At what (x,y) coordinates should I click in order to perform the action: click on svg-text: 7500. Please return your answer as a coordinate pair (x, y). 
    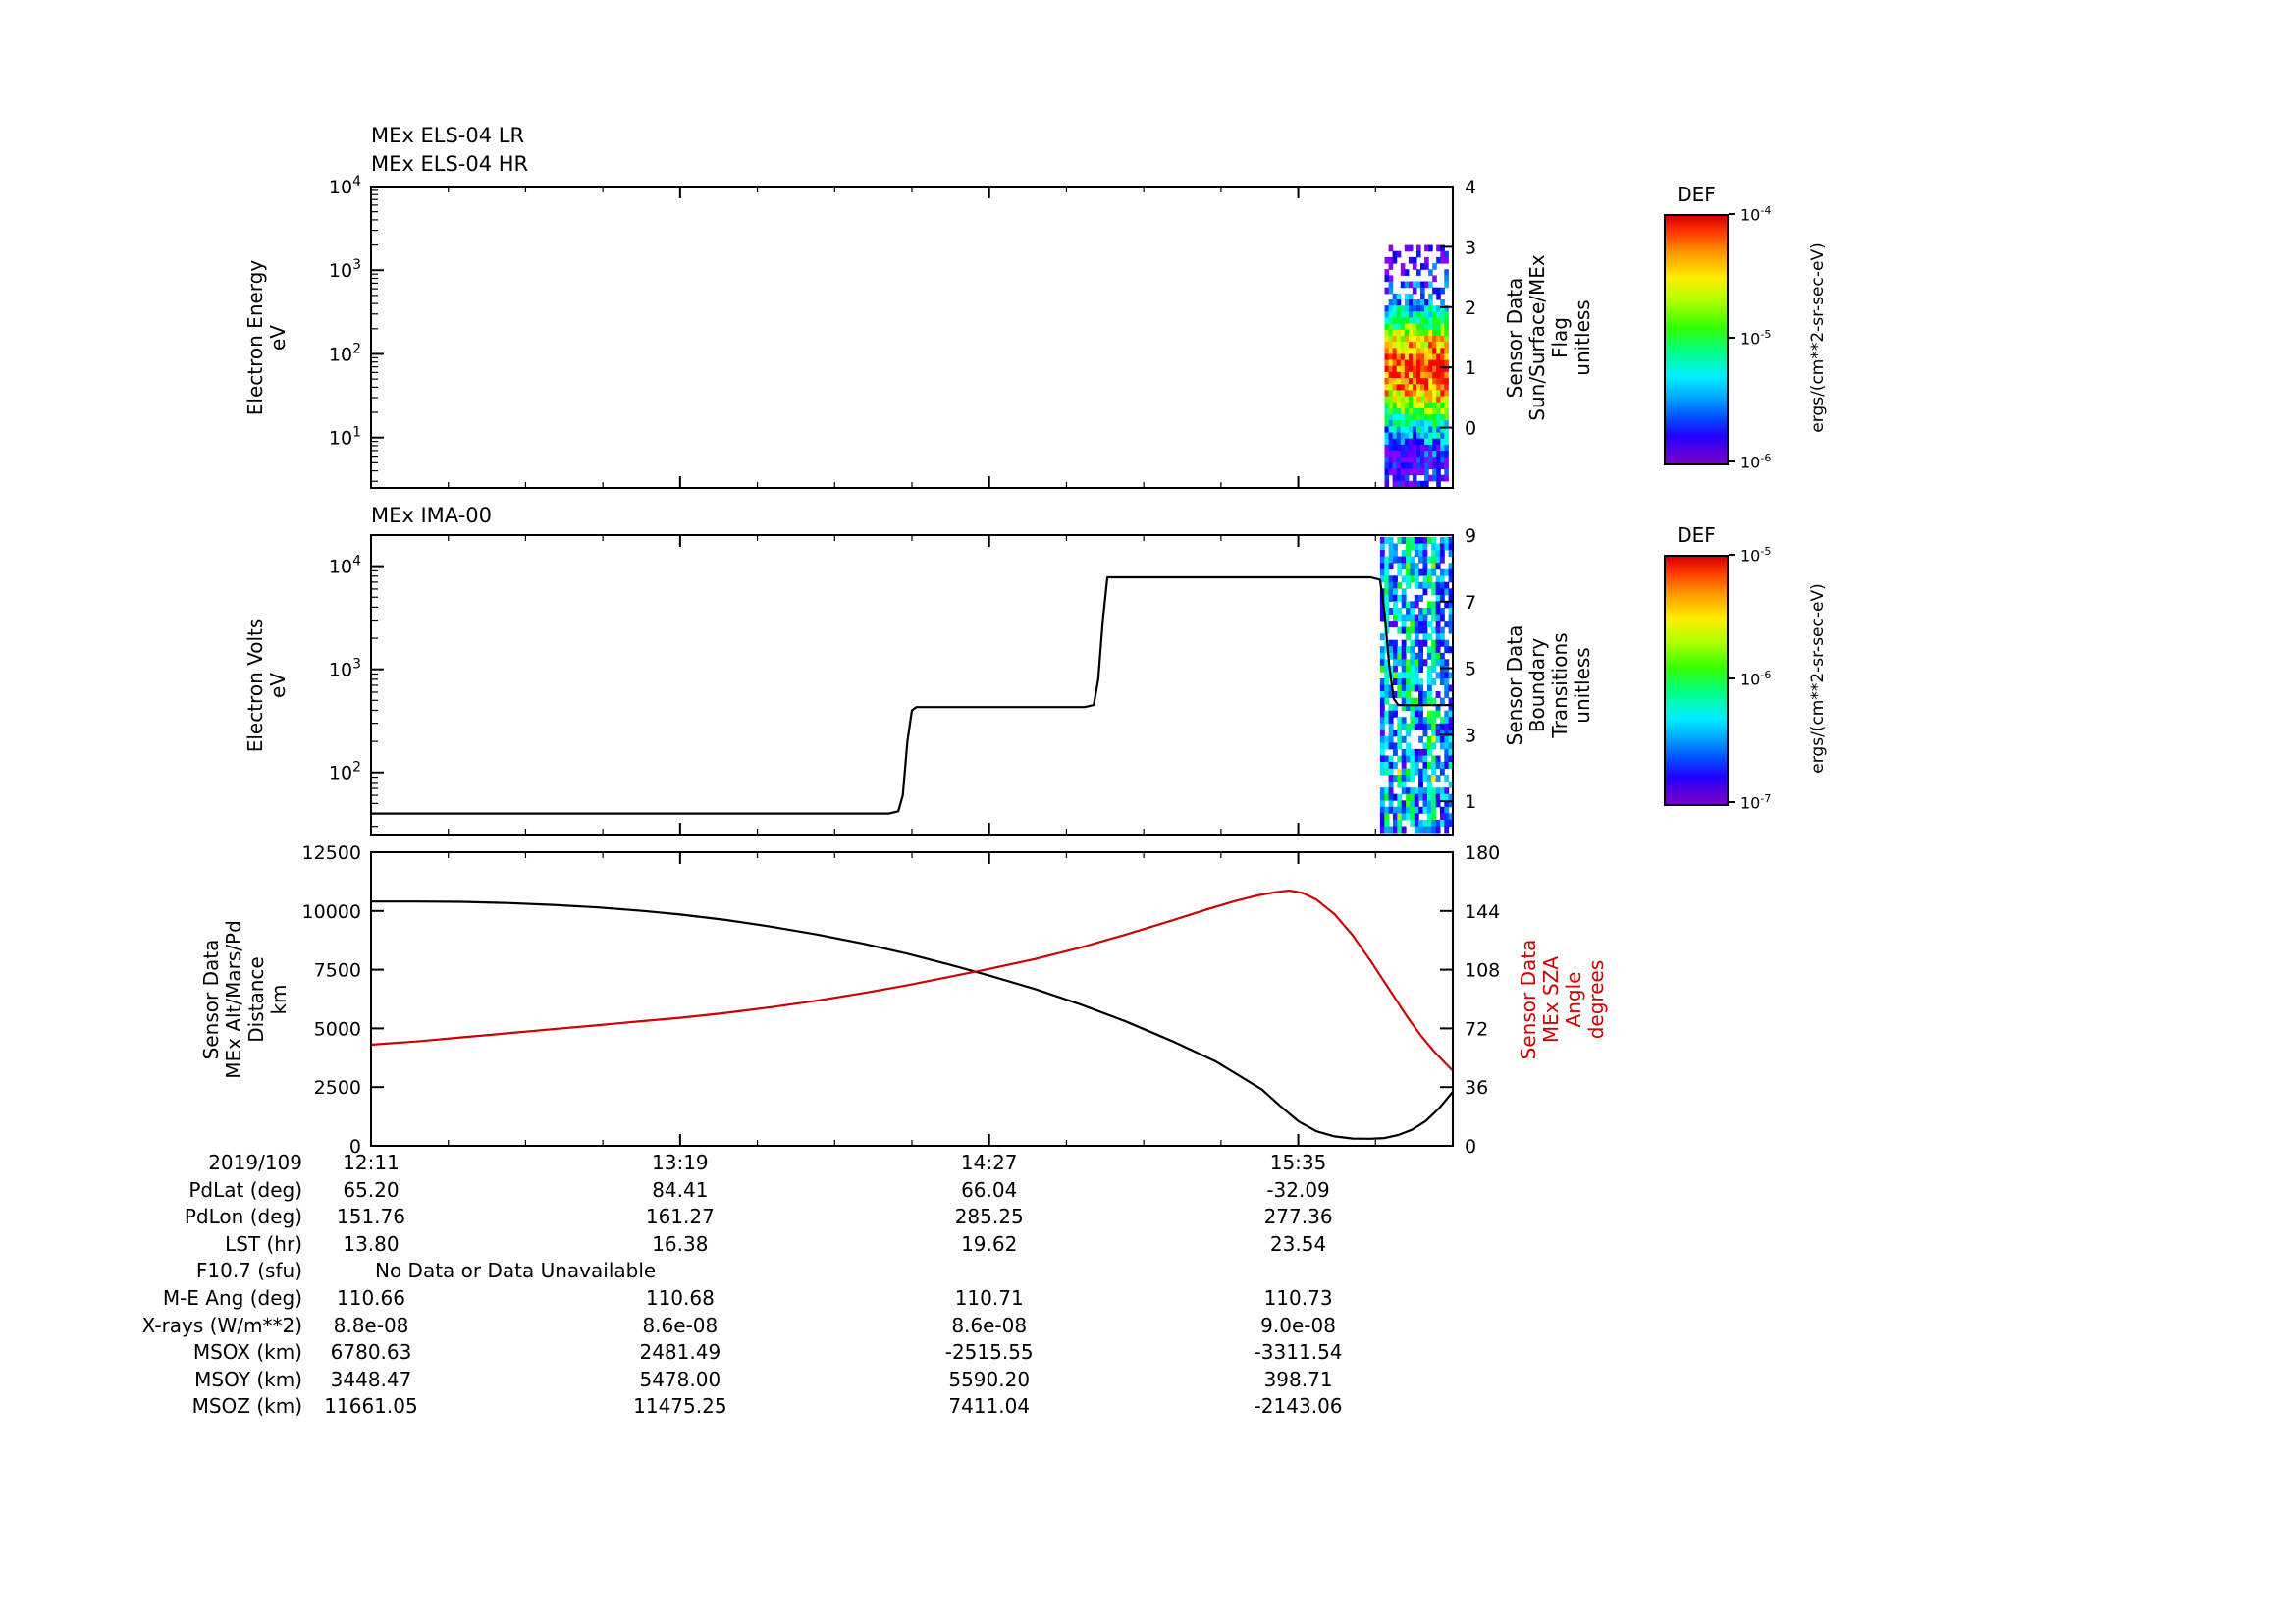
    Looking at the image, I should click on (337, 971).